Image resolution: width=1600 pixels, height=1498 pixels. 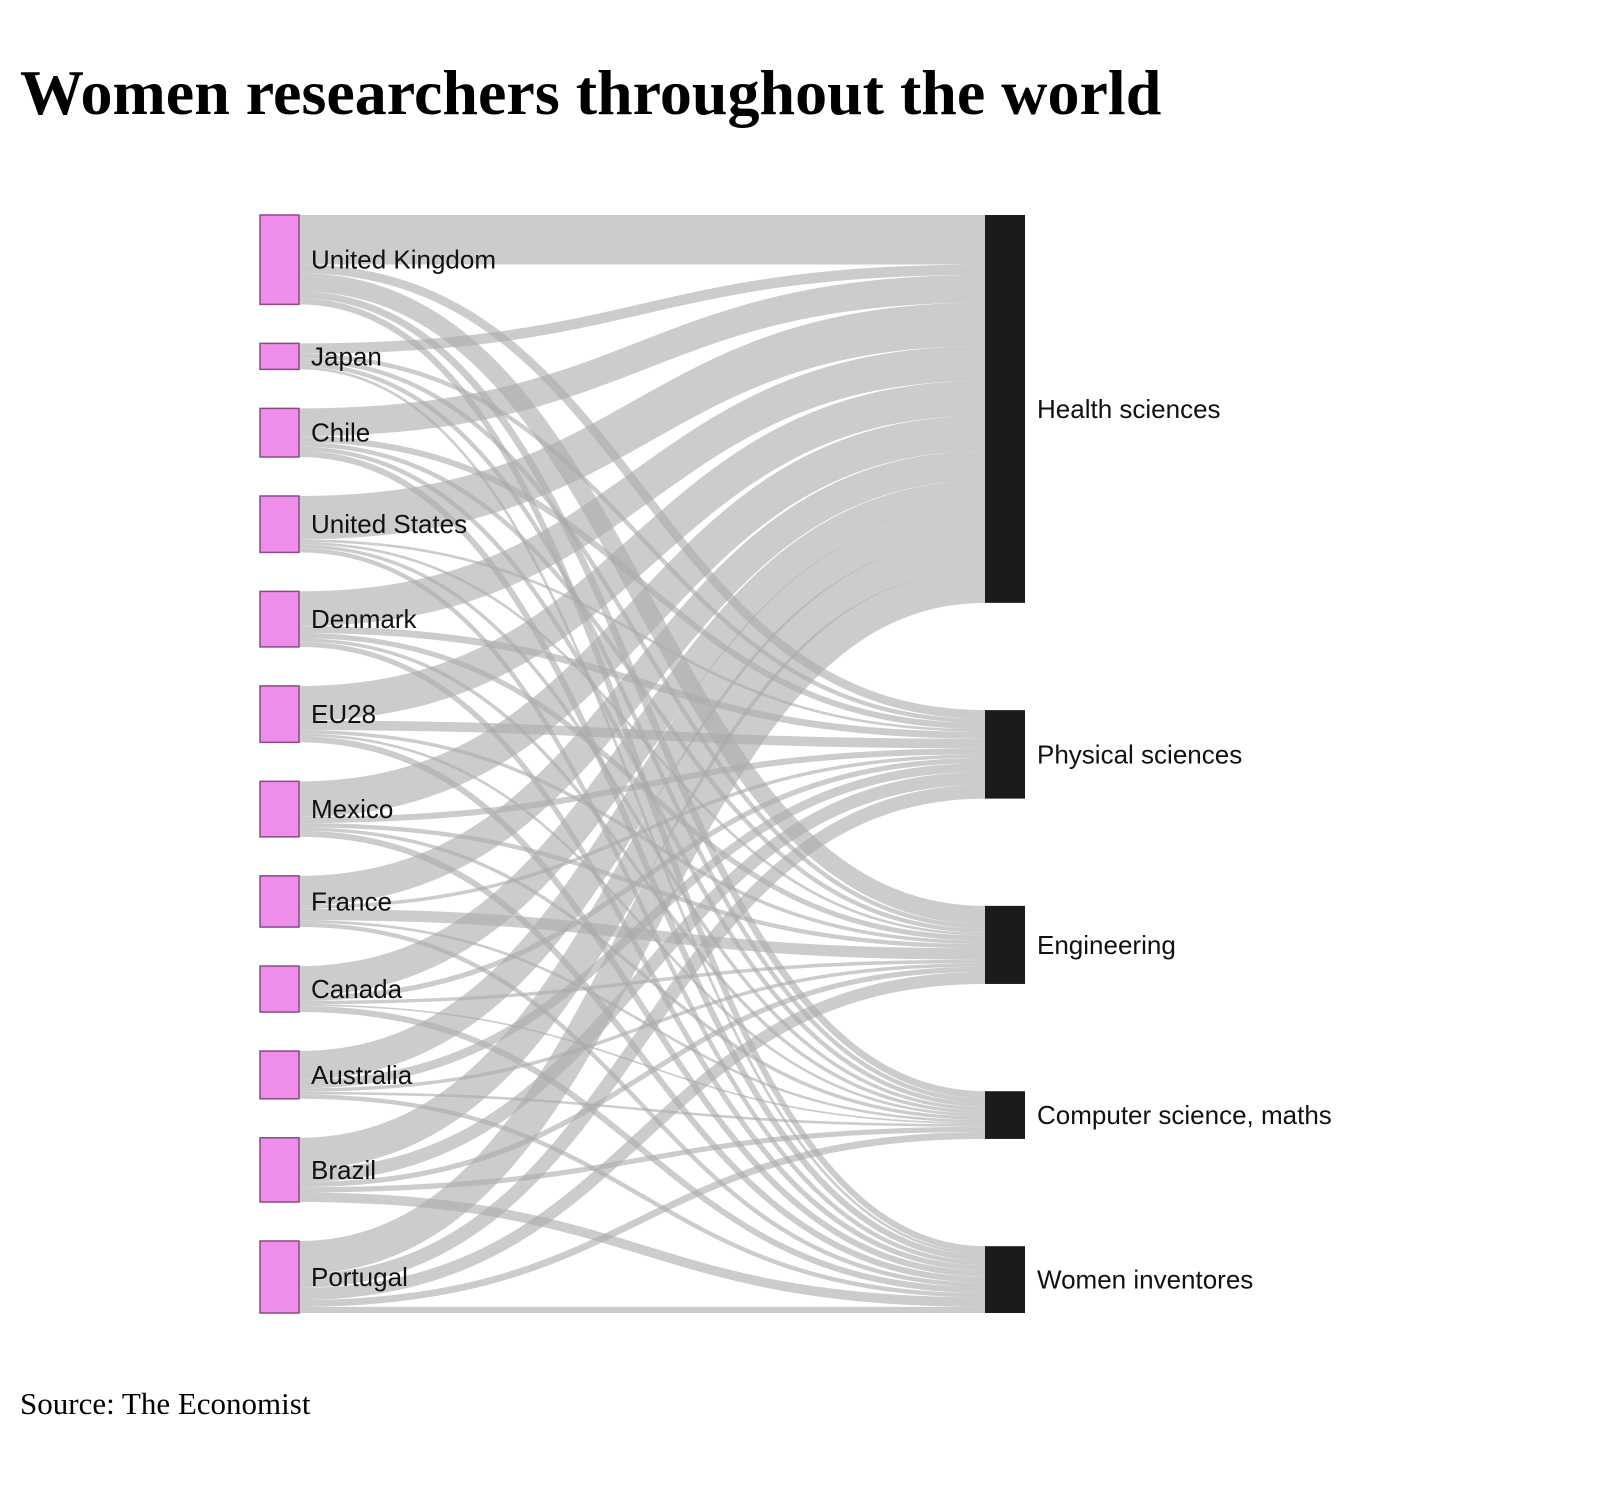 What do you see at coordinates (642, 1064) in the screenshot?
I see `link-canada-to-computer-science-maths` at bounding box center [642, 1064].